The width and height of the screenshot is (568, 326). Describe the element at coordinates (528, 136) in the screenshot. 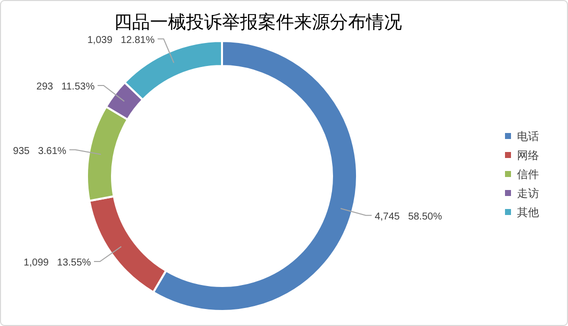

I see `legend-label: 电话` at that location.